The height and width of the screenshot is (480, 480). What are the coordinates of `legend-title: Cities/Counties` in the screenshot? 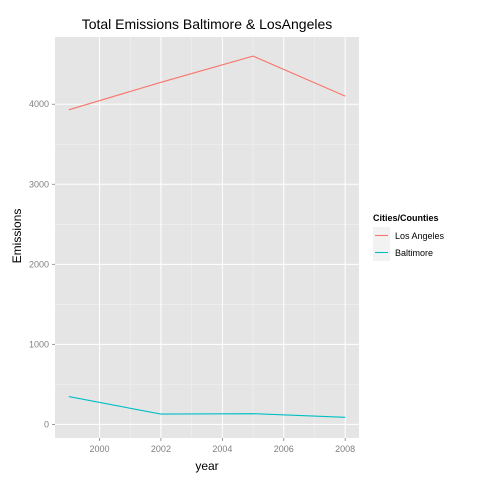 It's located at (406, 218).